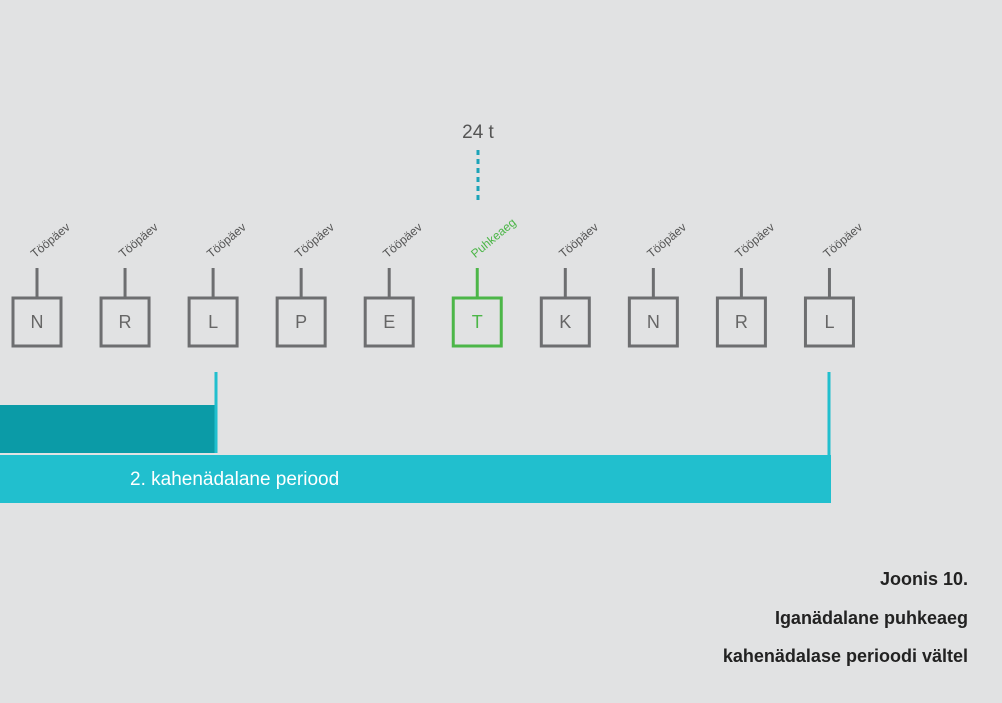 The height and width of the screenshot is (703, 1002). What do you see at coordinates (108, 429) in the screenshot?
I see `period-1-bar` at bounding box center [108, 429].